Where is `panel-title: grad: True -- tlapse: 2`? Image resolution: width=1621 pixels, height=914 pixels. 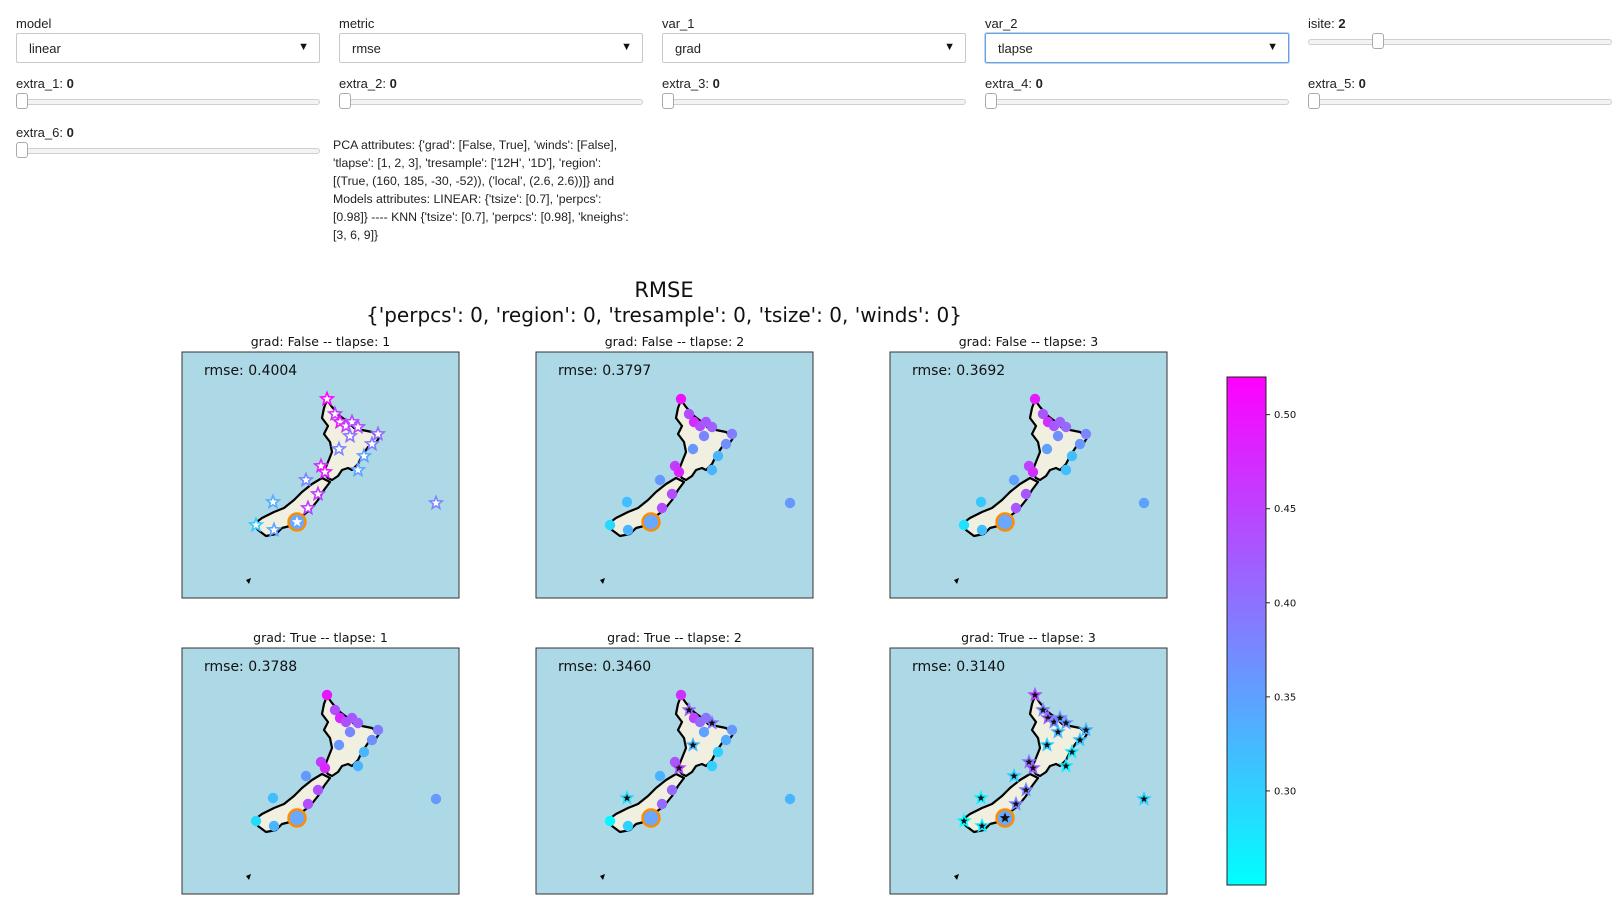
panel-title: grad: True -- tlapse: 2 is located at coordinates (674, 637).